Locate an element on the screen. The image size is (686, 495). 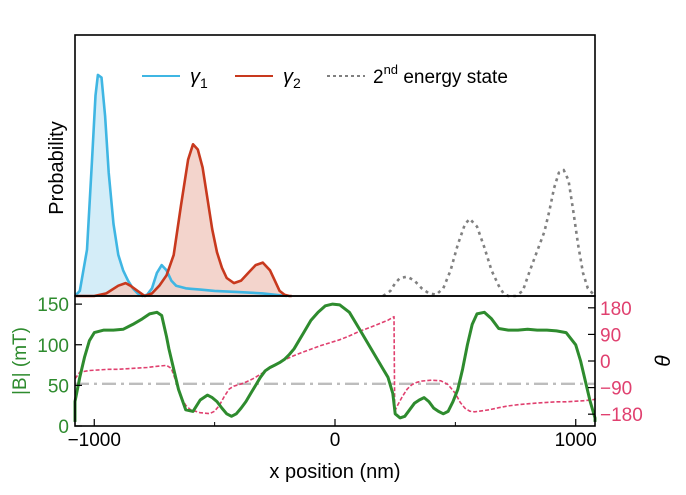
left-tick-label: 150 is located at coordinates (53, 305).